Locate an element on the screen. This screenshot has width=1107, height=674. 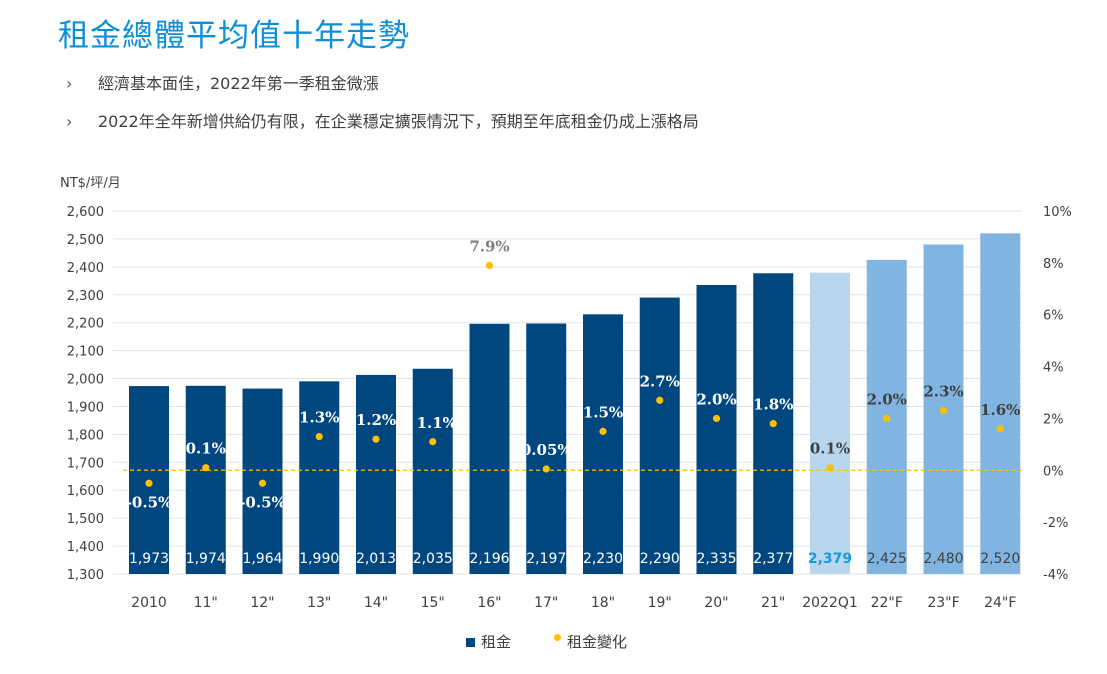
legend-swatch-change is located at coordinates (557, 637).